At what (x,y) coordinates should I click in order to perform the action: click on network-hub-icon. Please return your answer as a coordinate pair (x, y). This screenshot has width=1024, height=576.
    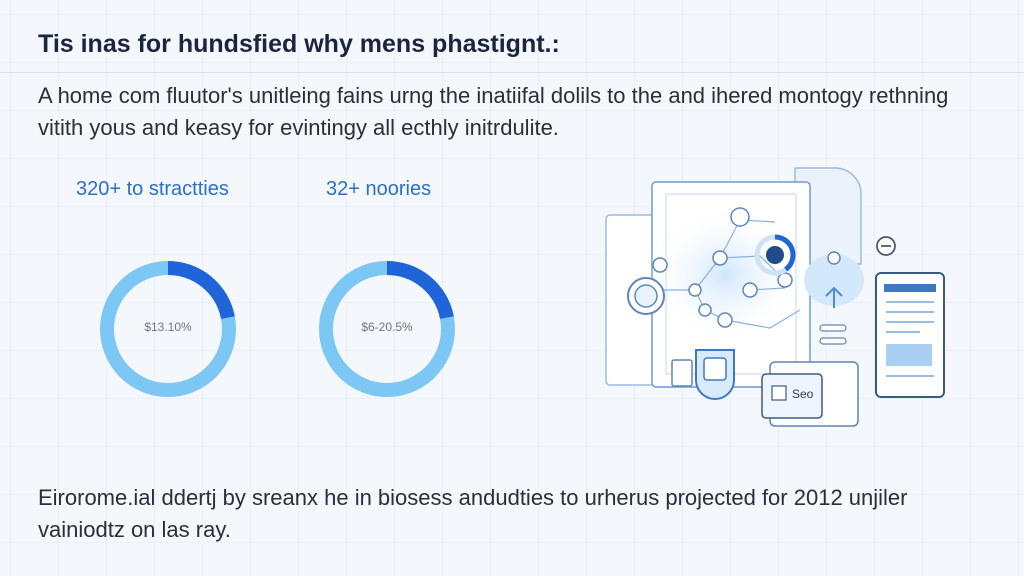
    Looking at the image, I should click on (722, 267).